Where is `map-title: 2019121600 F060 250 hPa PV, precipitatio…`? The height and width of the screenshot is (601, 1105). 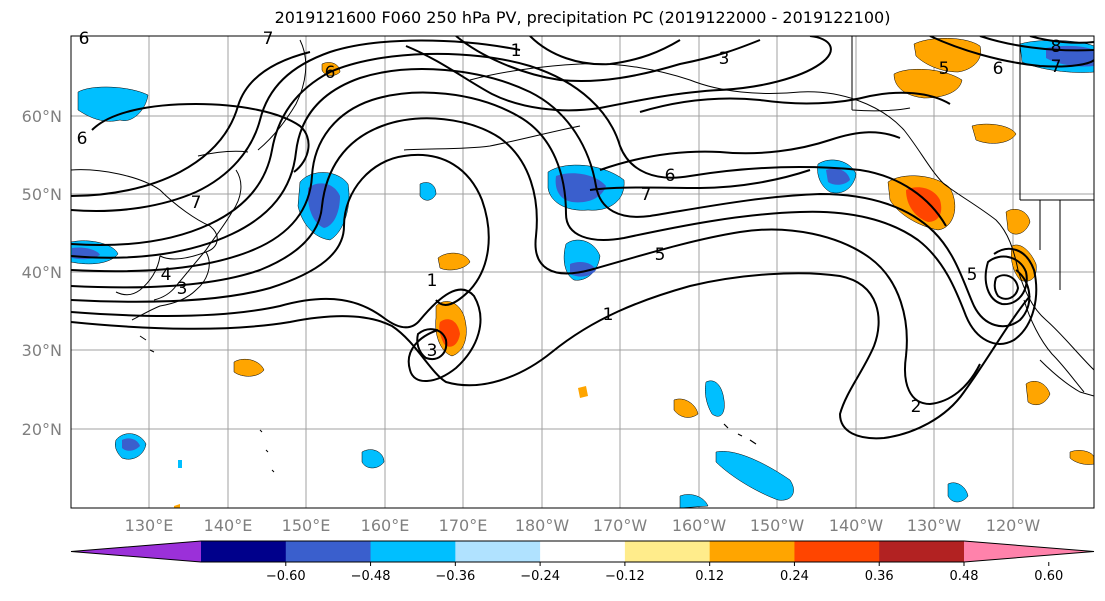 map-title: 2019121600 F060 250 hPa PV, precipitatio… is located at coordinates (582, 17).